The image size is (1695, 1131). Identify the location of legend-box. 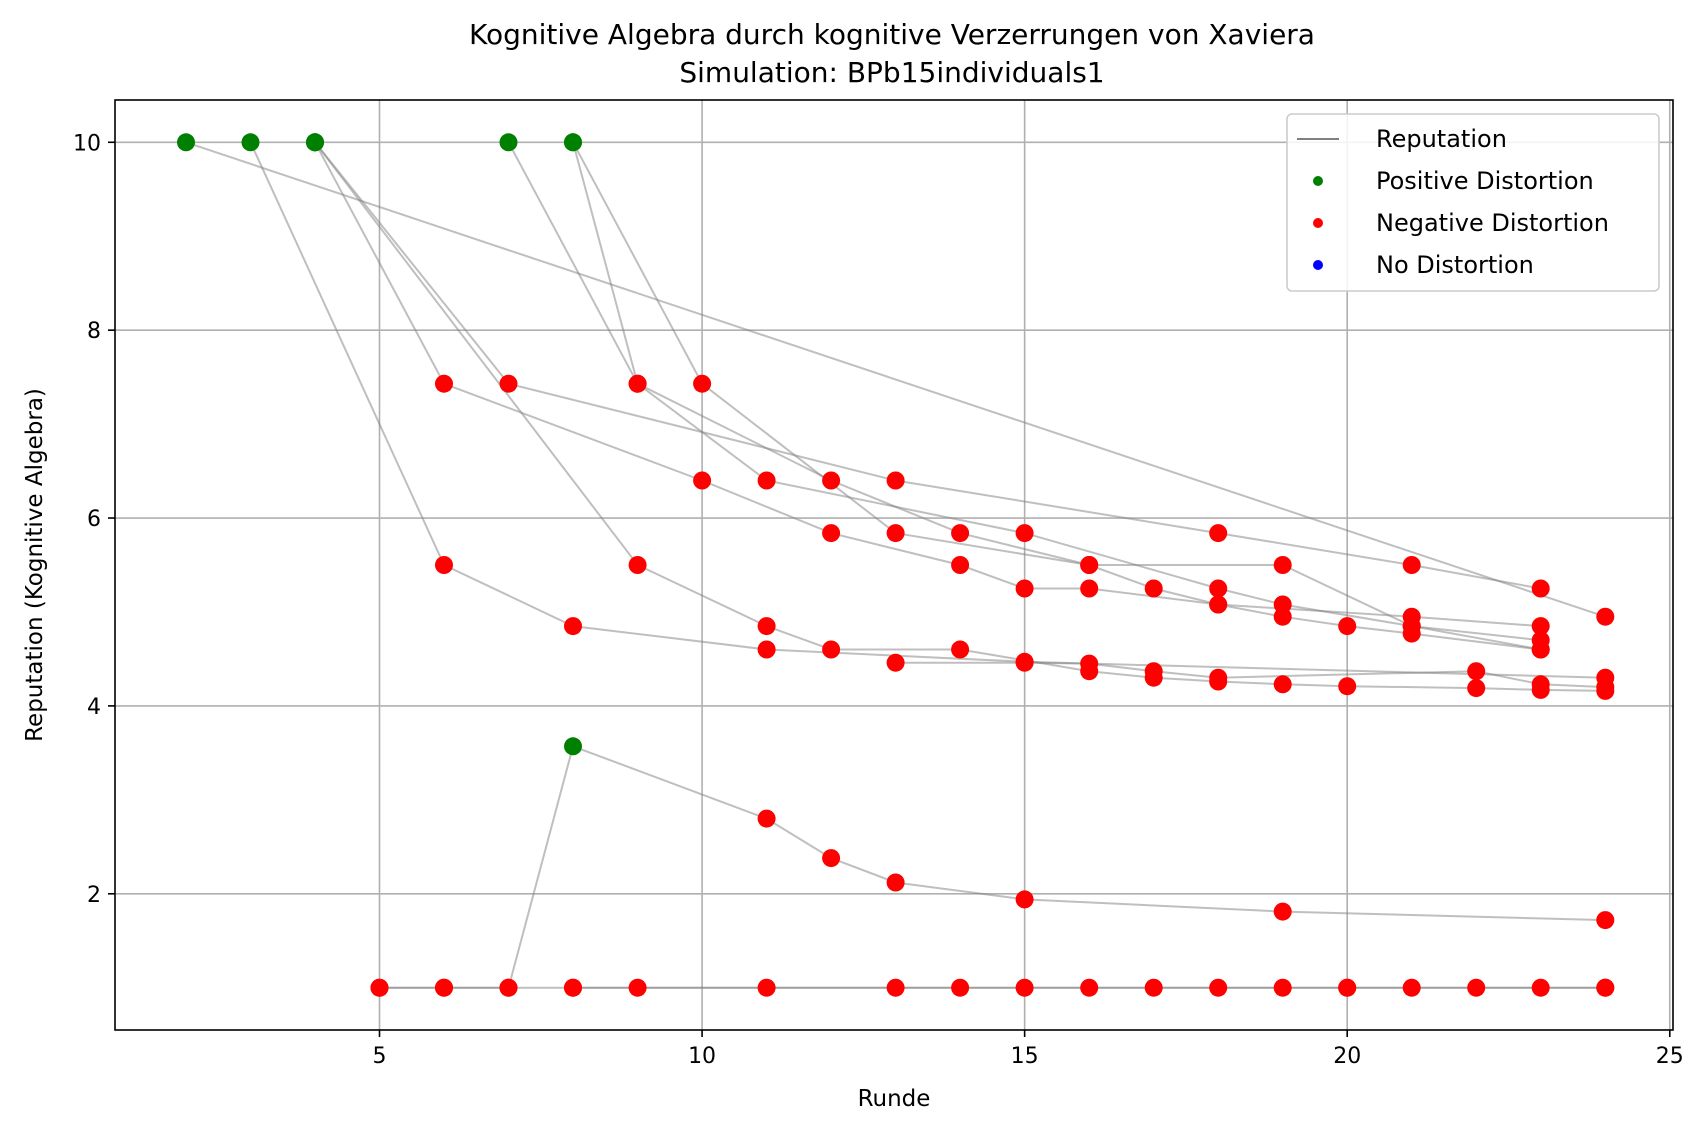
(1473, 202).